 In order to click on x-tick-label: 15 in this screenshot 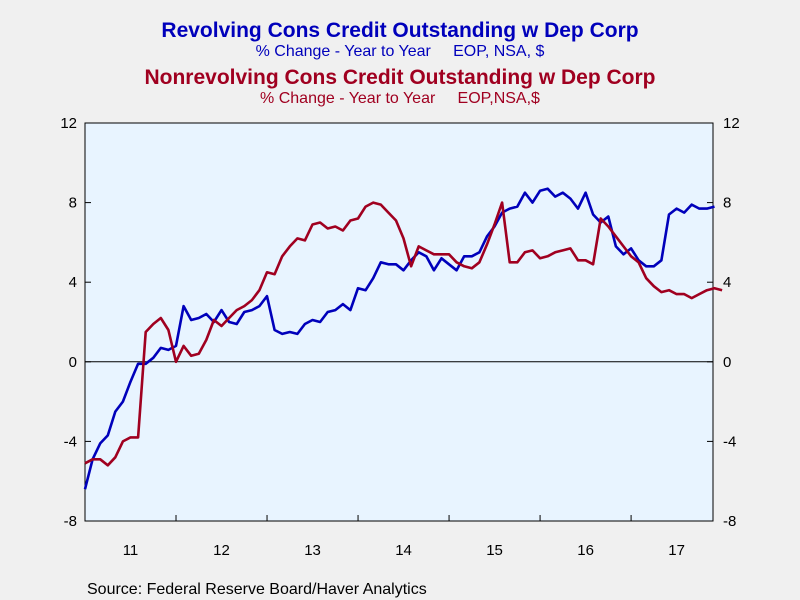, I will do `click(494, 550)`.